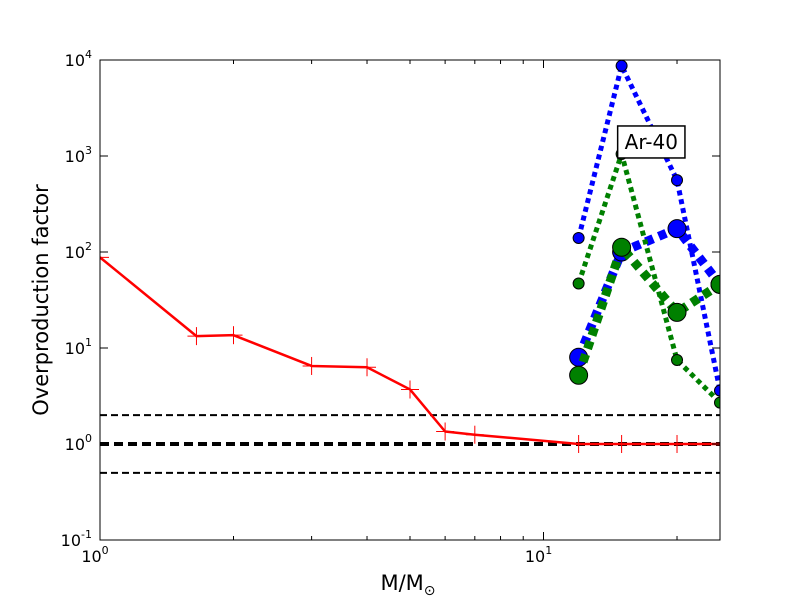 Image resolution: width=800 pixels, height=600 pixels. Describe the element at coordinates (410, 444) in the screenshot. I see `reference-lines` at that location.